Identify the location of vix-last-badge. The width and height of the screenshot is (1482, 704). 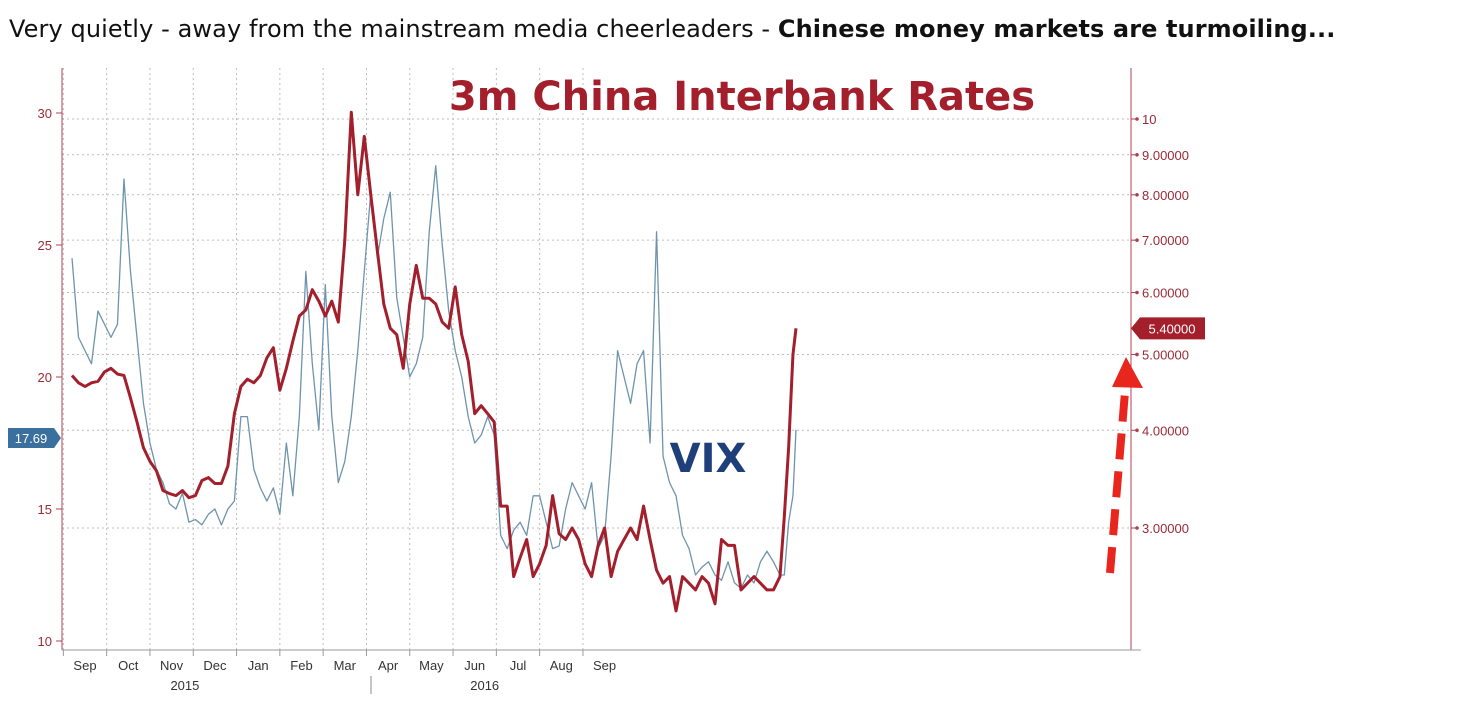
(34, 437).